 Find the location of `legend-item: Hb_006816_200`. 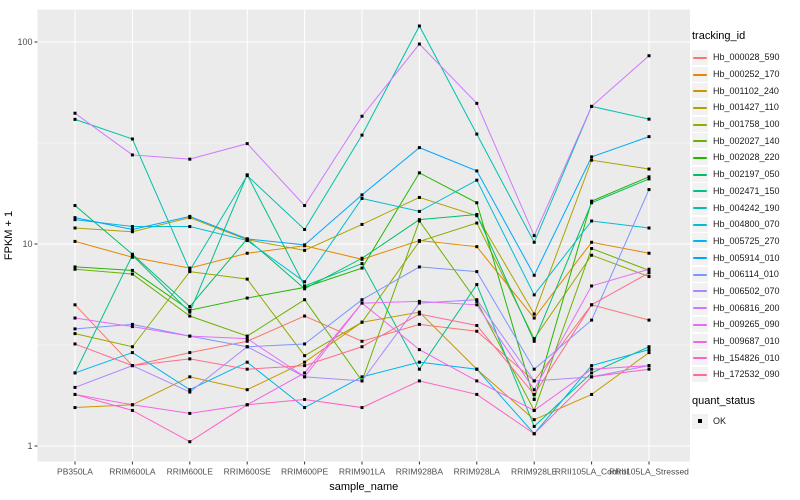

legend-item: Hb_006816_200 is located at coordinates (745, 307).